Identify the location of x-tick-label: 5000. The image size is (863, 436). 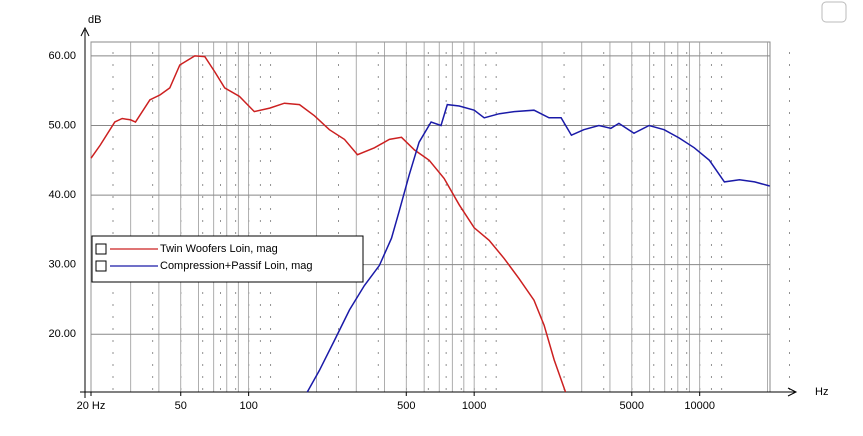
(632, 406).